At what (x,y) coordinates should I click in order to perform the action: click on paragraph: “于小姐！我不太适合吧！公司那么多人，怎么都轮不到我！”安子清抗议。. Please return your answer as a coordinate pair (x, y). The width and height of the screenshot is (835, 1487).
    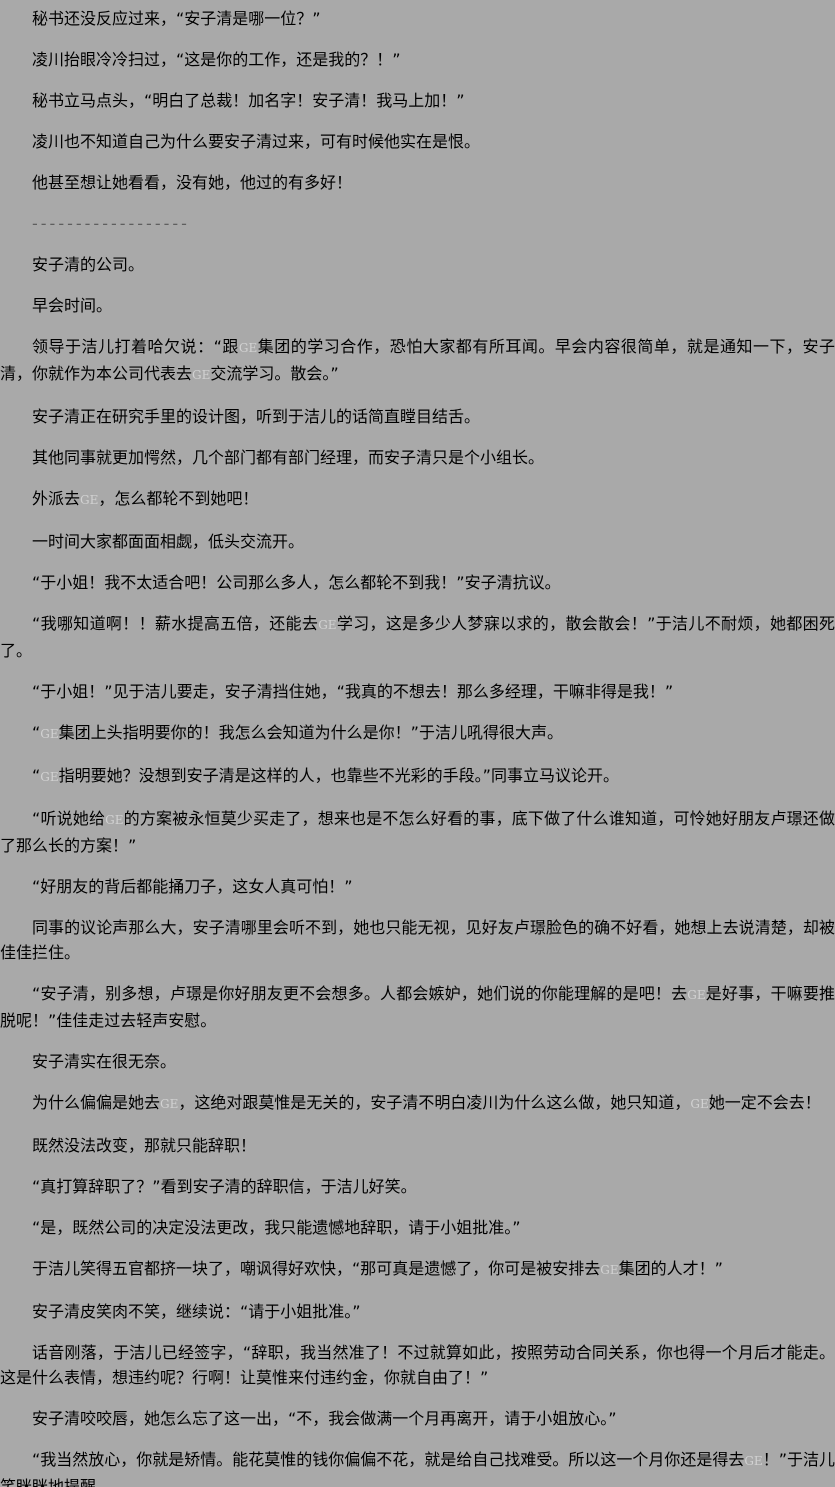
    Looking at the image, I should click on (296, 582).